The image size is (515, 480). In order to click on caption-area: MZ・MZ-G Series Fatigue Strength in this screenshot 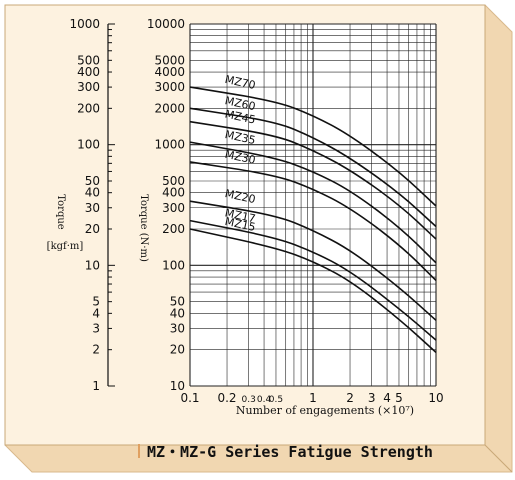, I will do `click(285, 451)`.